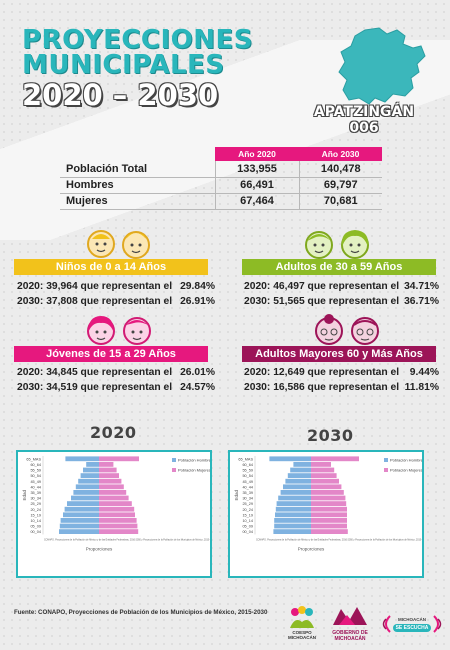 This screenshot has width=450, height=650. What do you see at coordinates (24, 494) in the screenshot?
I see `y-axis-label: Edad` at bounding box center [24, 494].